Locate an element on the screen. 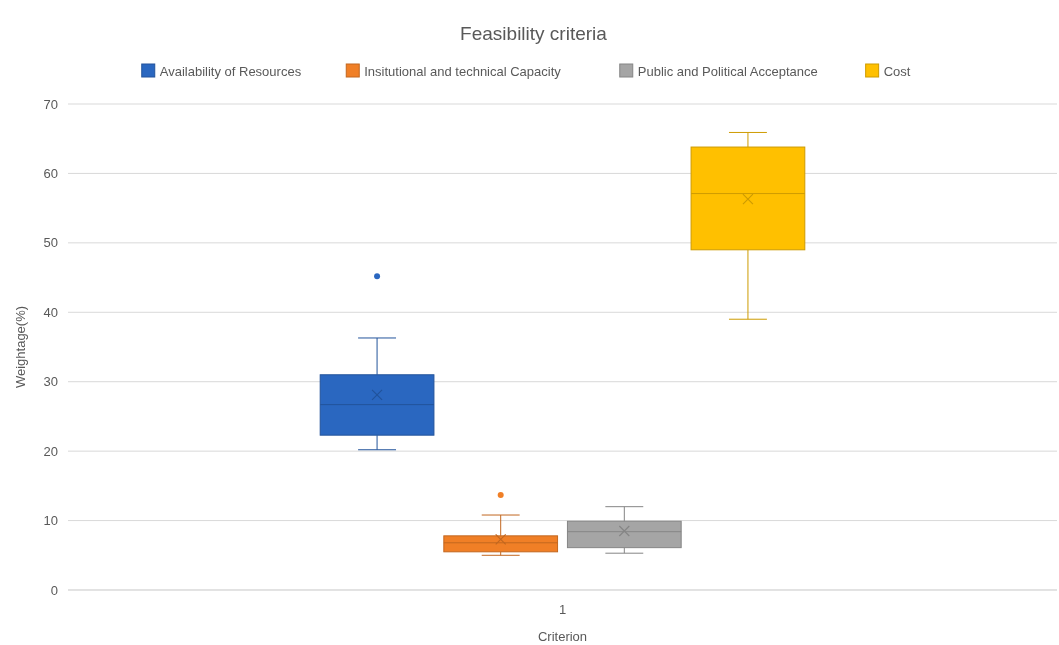  y-tick-label: 10 is located at coordinates (50, 521).